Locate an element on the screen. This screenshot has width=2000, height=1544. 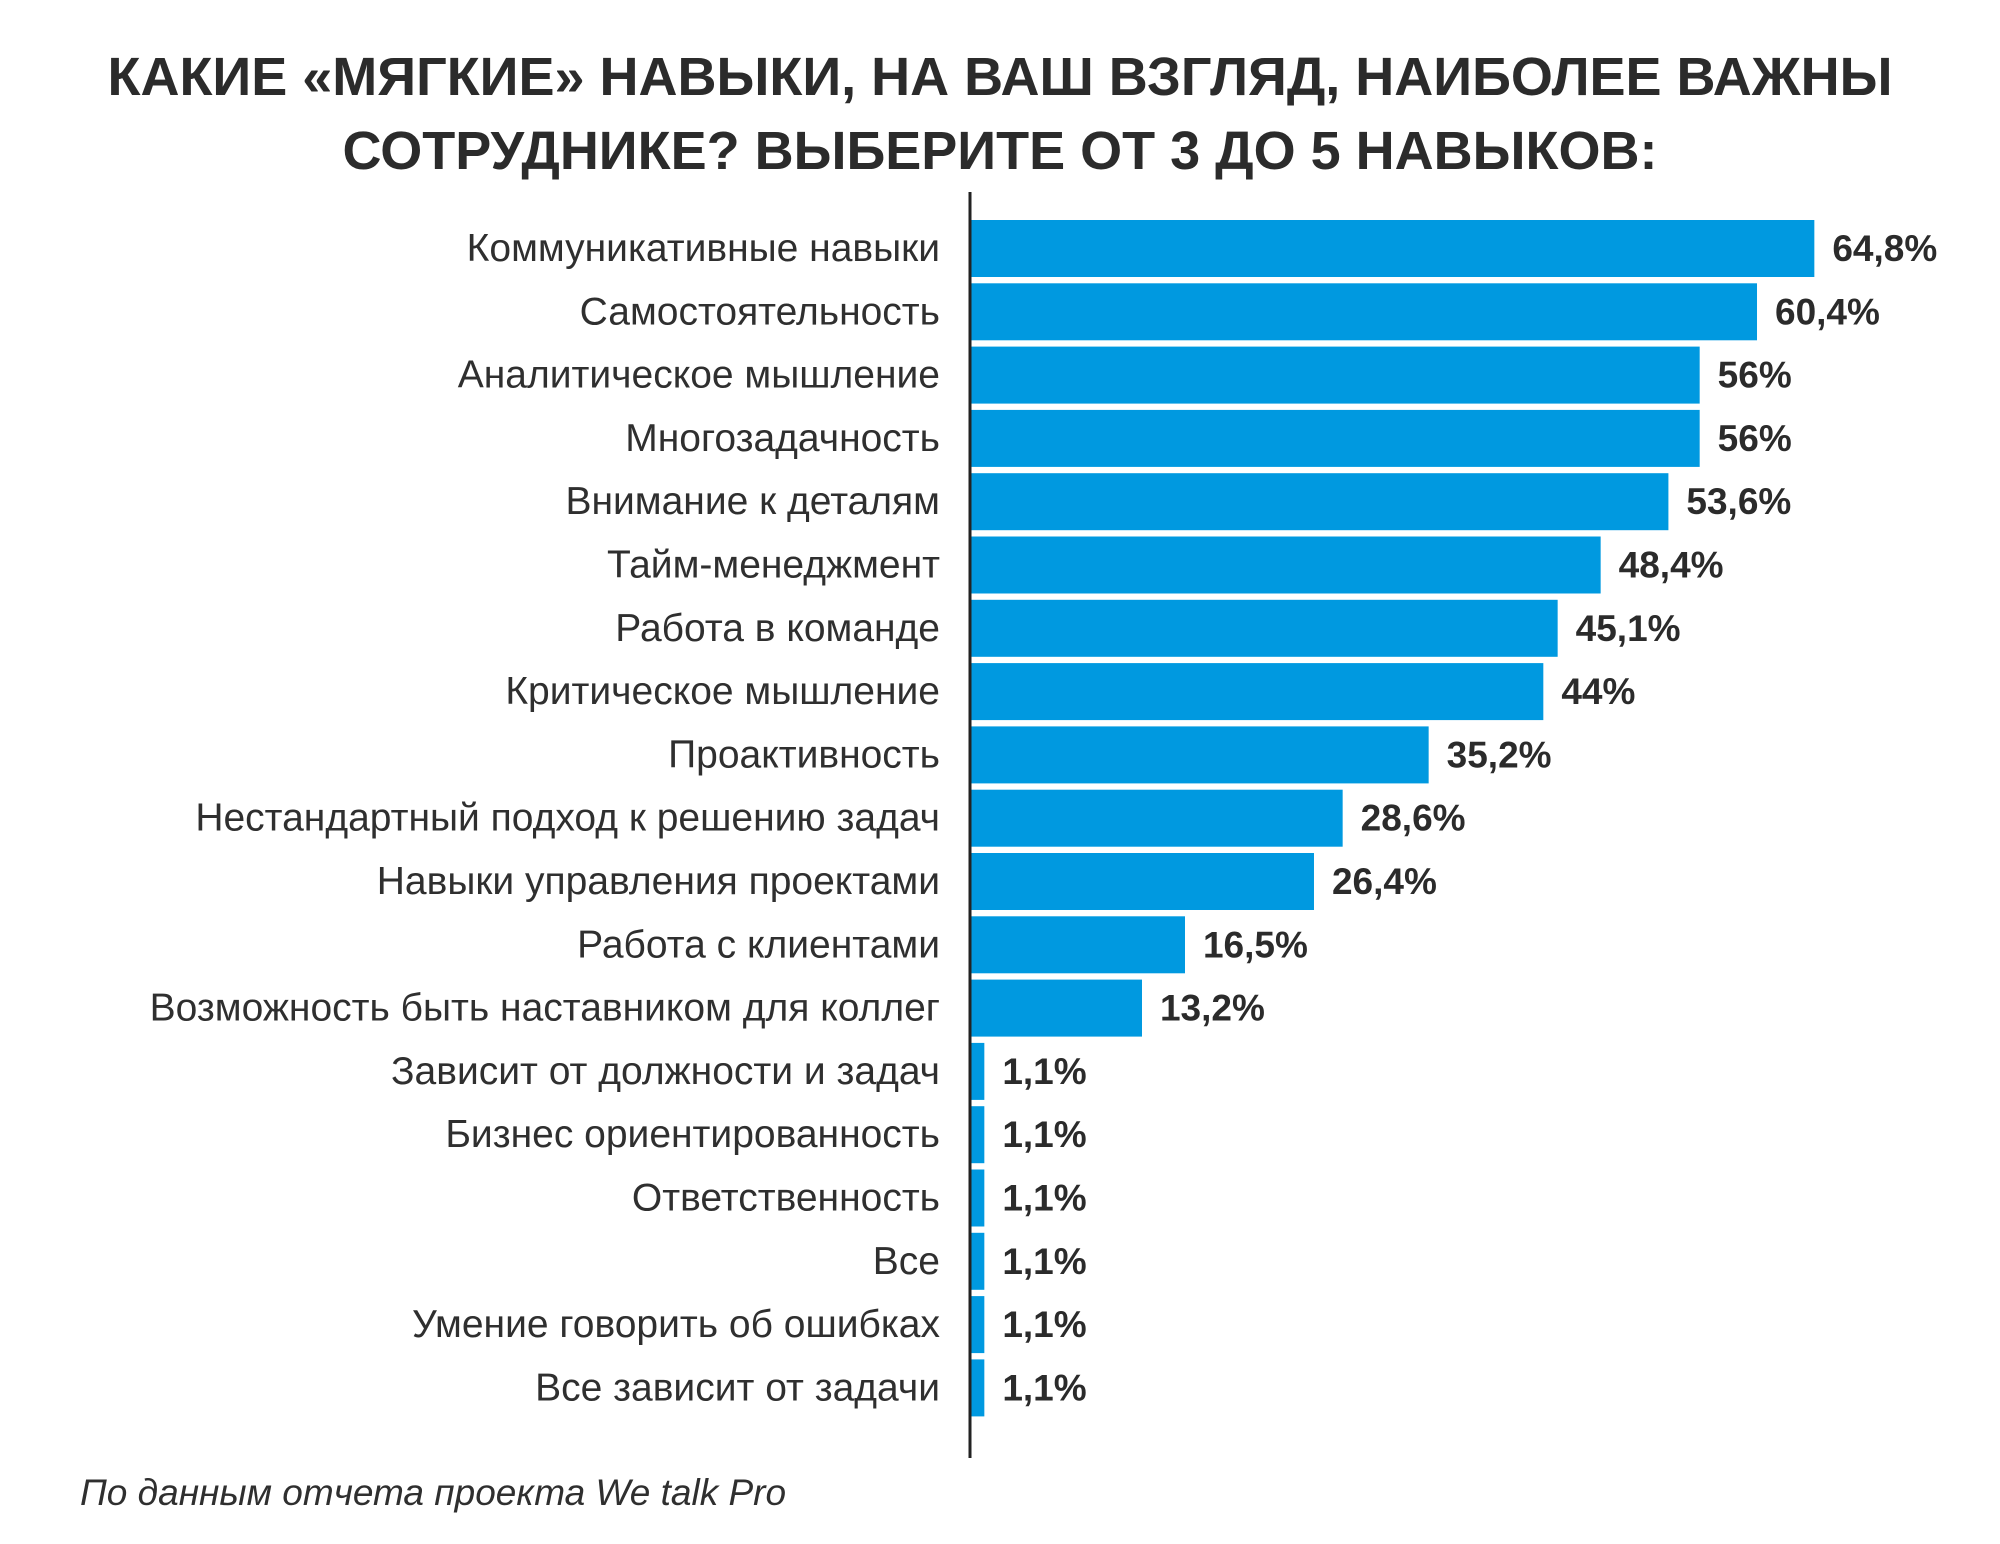
value-label-15: 1,1% is located at coordinates (1044, 1198).